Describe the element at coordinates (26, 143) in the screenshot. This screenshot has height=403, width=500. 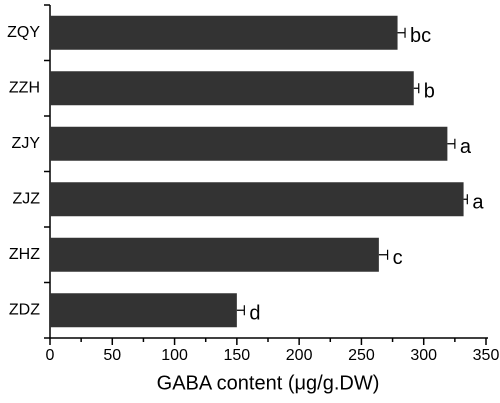
I see `y-tick-label: ZJY` at that location.